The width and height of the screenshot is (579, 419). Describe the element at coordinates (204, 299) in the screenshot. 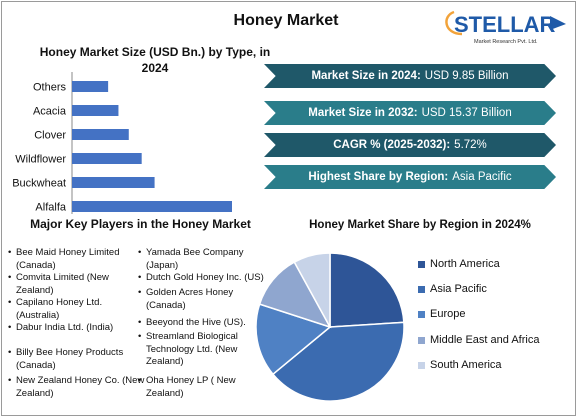

I see `key-player-item: Golden Acres Honey (Canada)` at that location.